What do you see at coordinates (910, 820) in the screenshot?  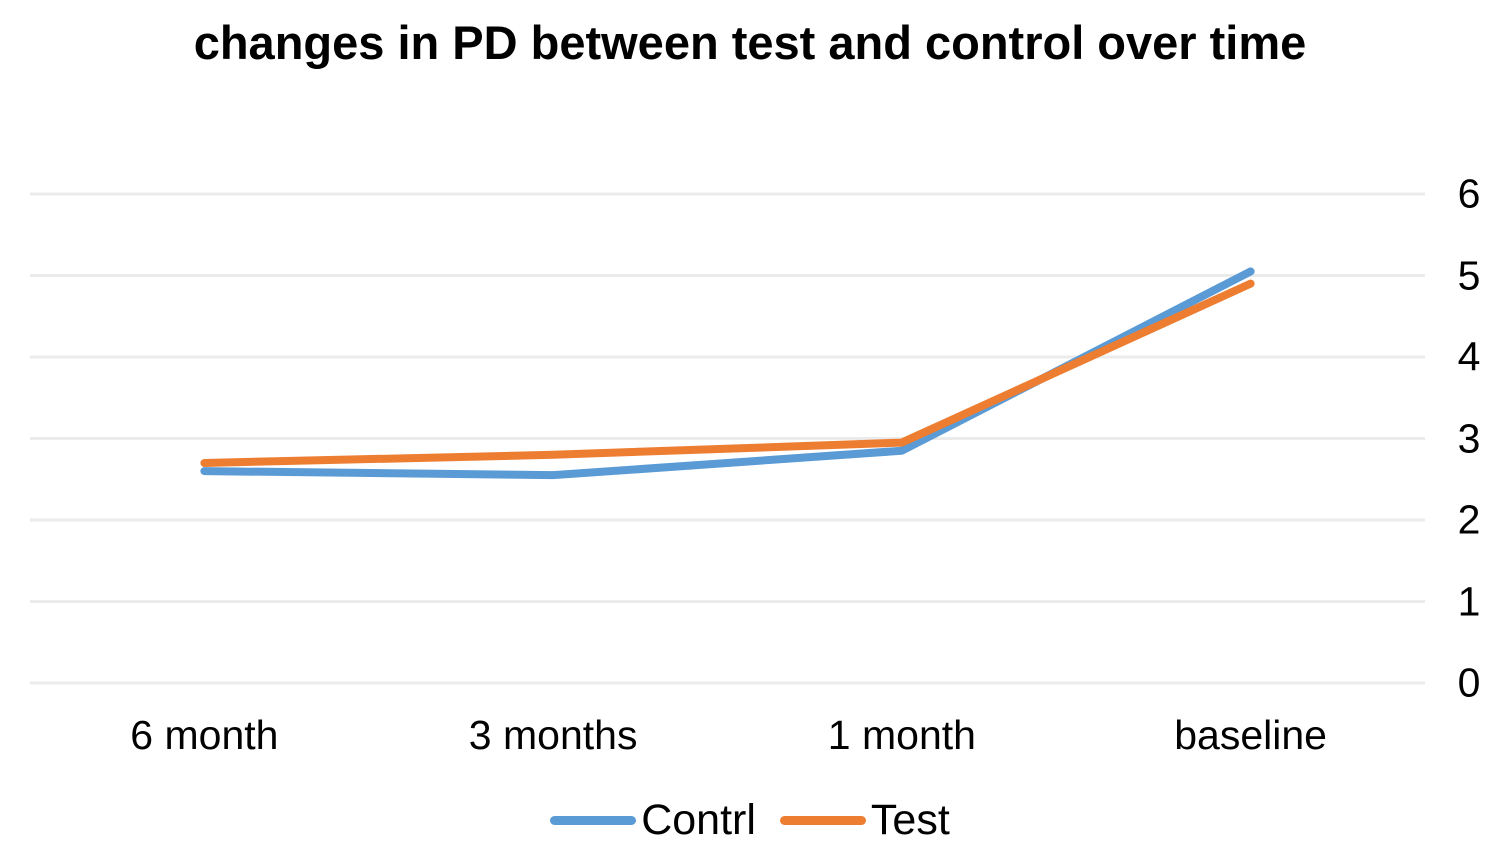 I see `legend-label: Test` at bounding box center [910, 820].